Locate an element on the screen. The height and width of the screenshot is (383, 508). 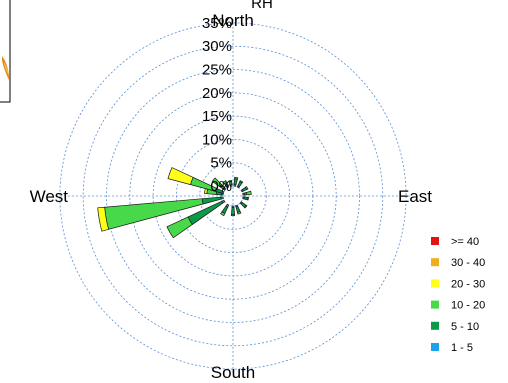
chart-title: RH is located at coordinates (262, 6).